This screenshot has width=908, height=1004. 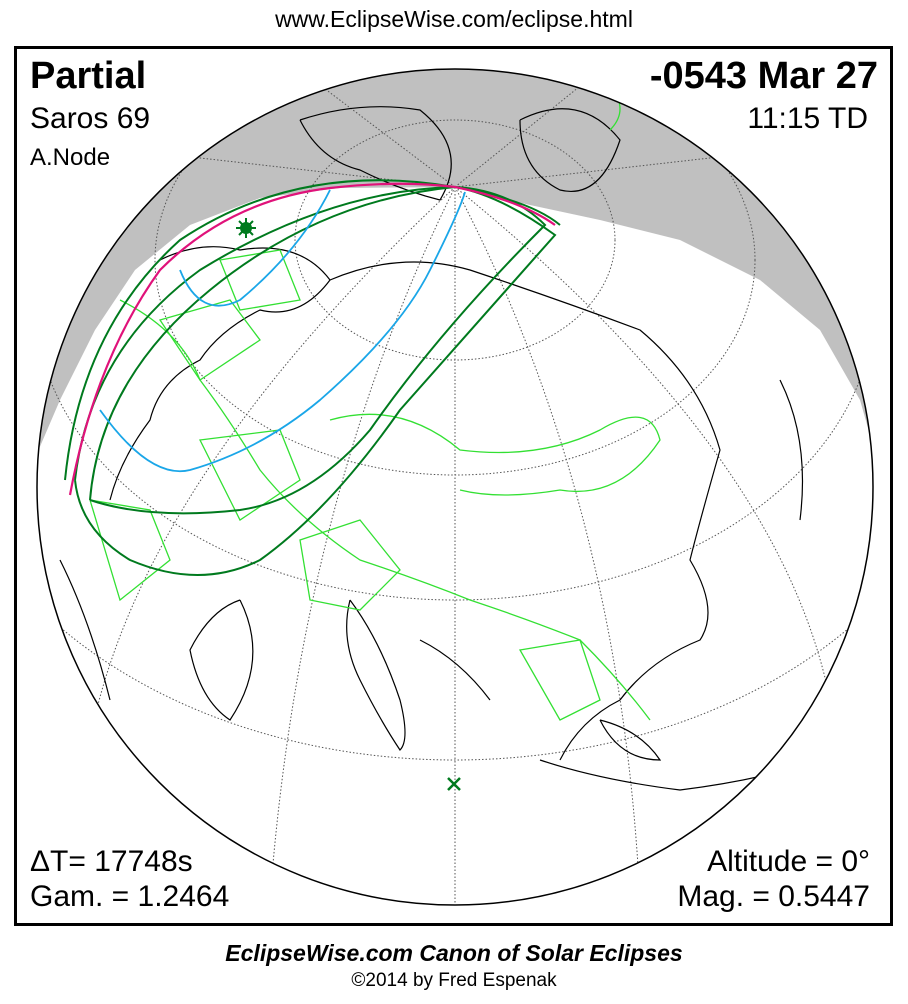 What do you see at coordinates (454, 784) in the screenshot?
I see `x-mark-icon` at bounding box center [454, 784].